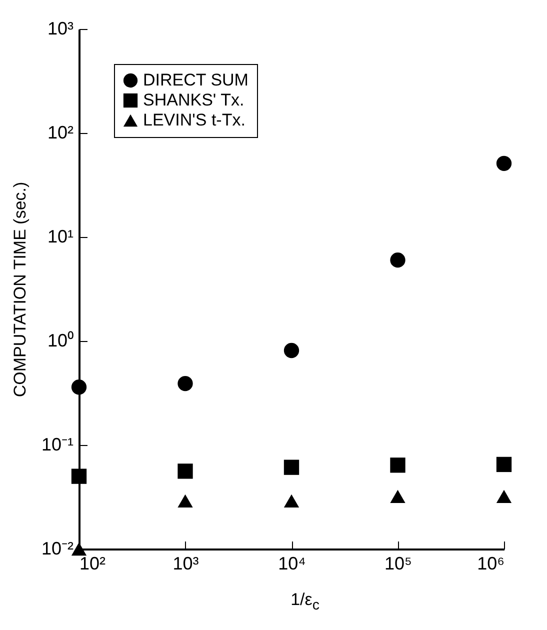 The height and width of the screenshot is (630, 547). Describe the element at coordinates (60, 236) in the screenshot. I see `y-tick-label: 10¹` at that location.